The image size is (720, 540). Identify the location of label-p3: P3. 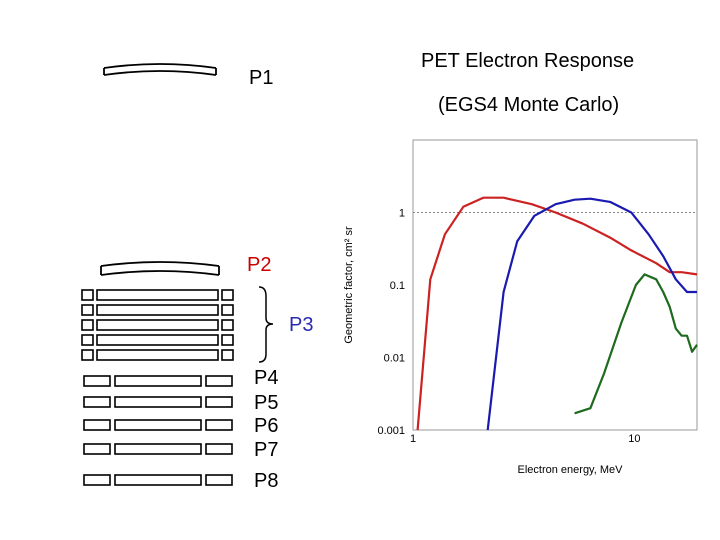
(301, 325).